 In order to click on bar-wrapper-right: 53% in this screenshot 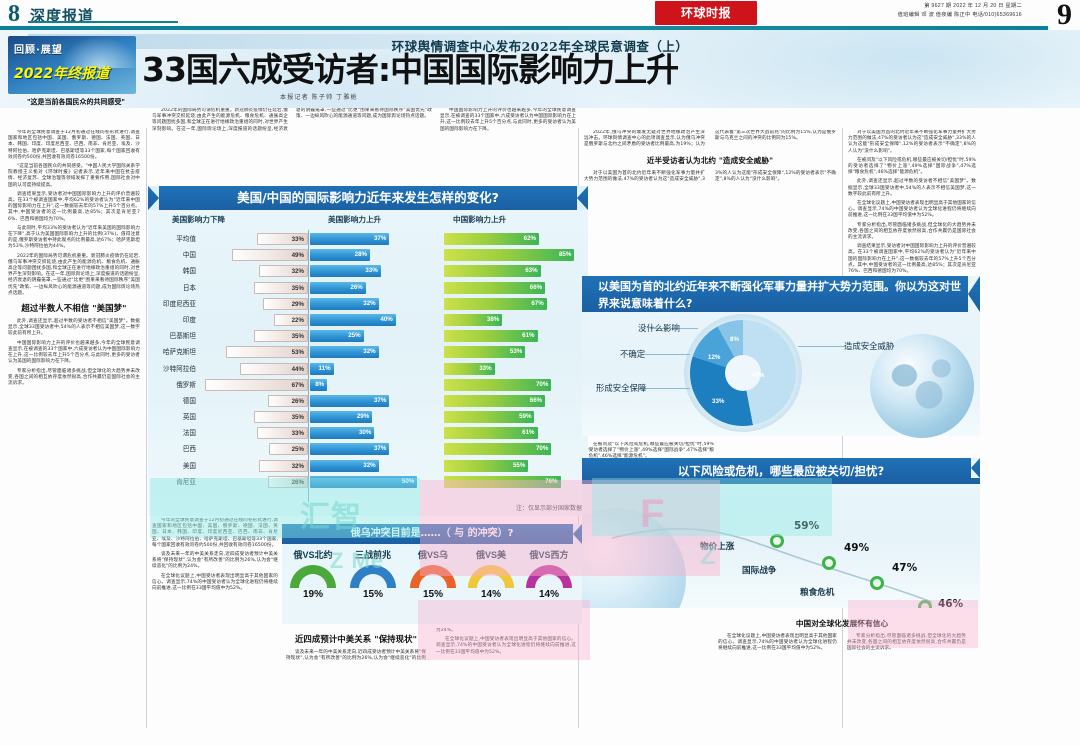, I will do `click(514, 352)`.